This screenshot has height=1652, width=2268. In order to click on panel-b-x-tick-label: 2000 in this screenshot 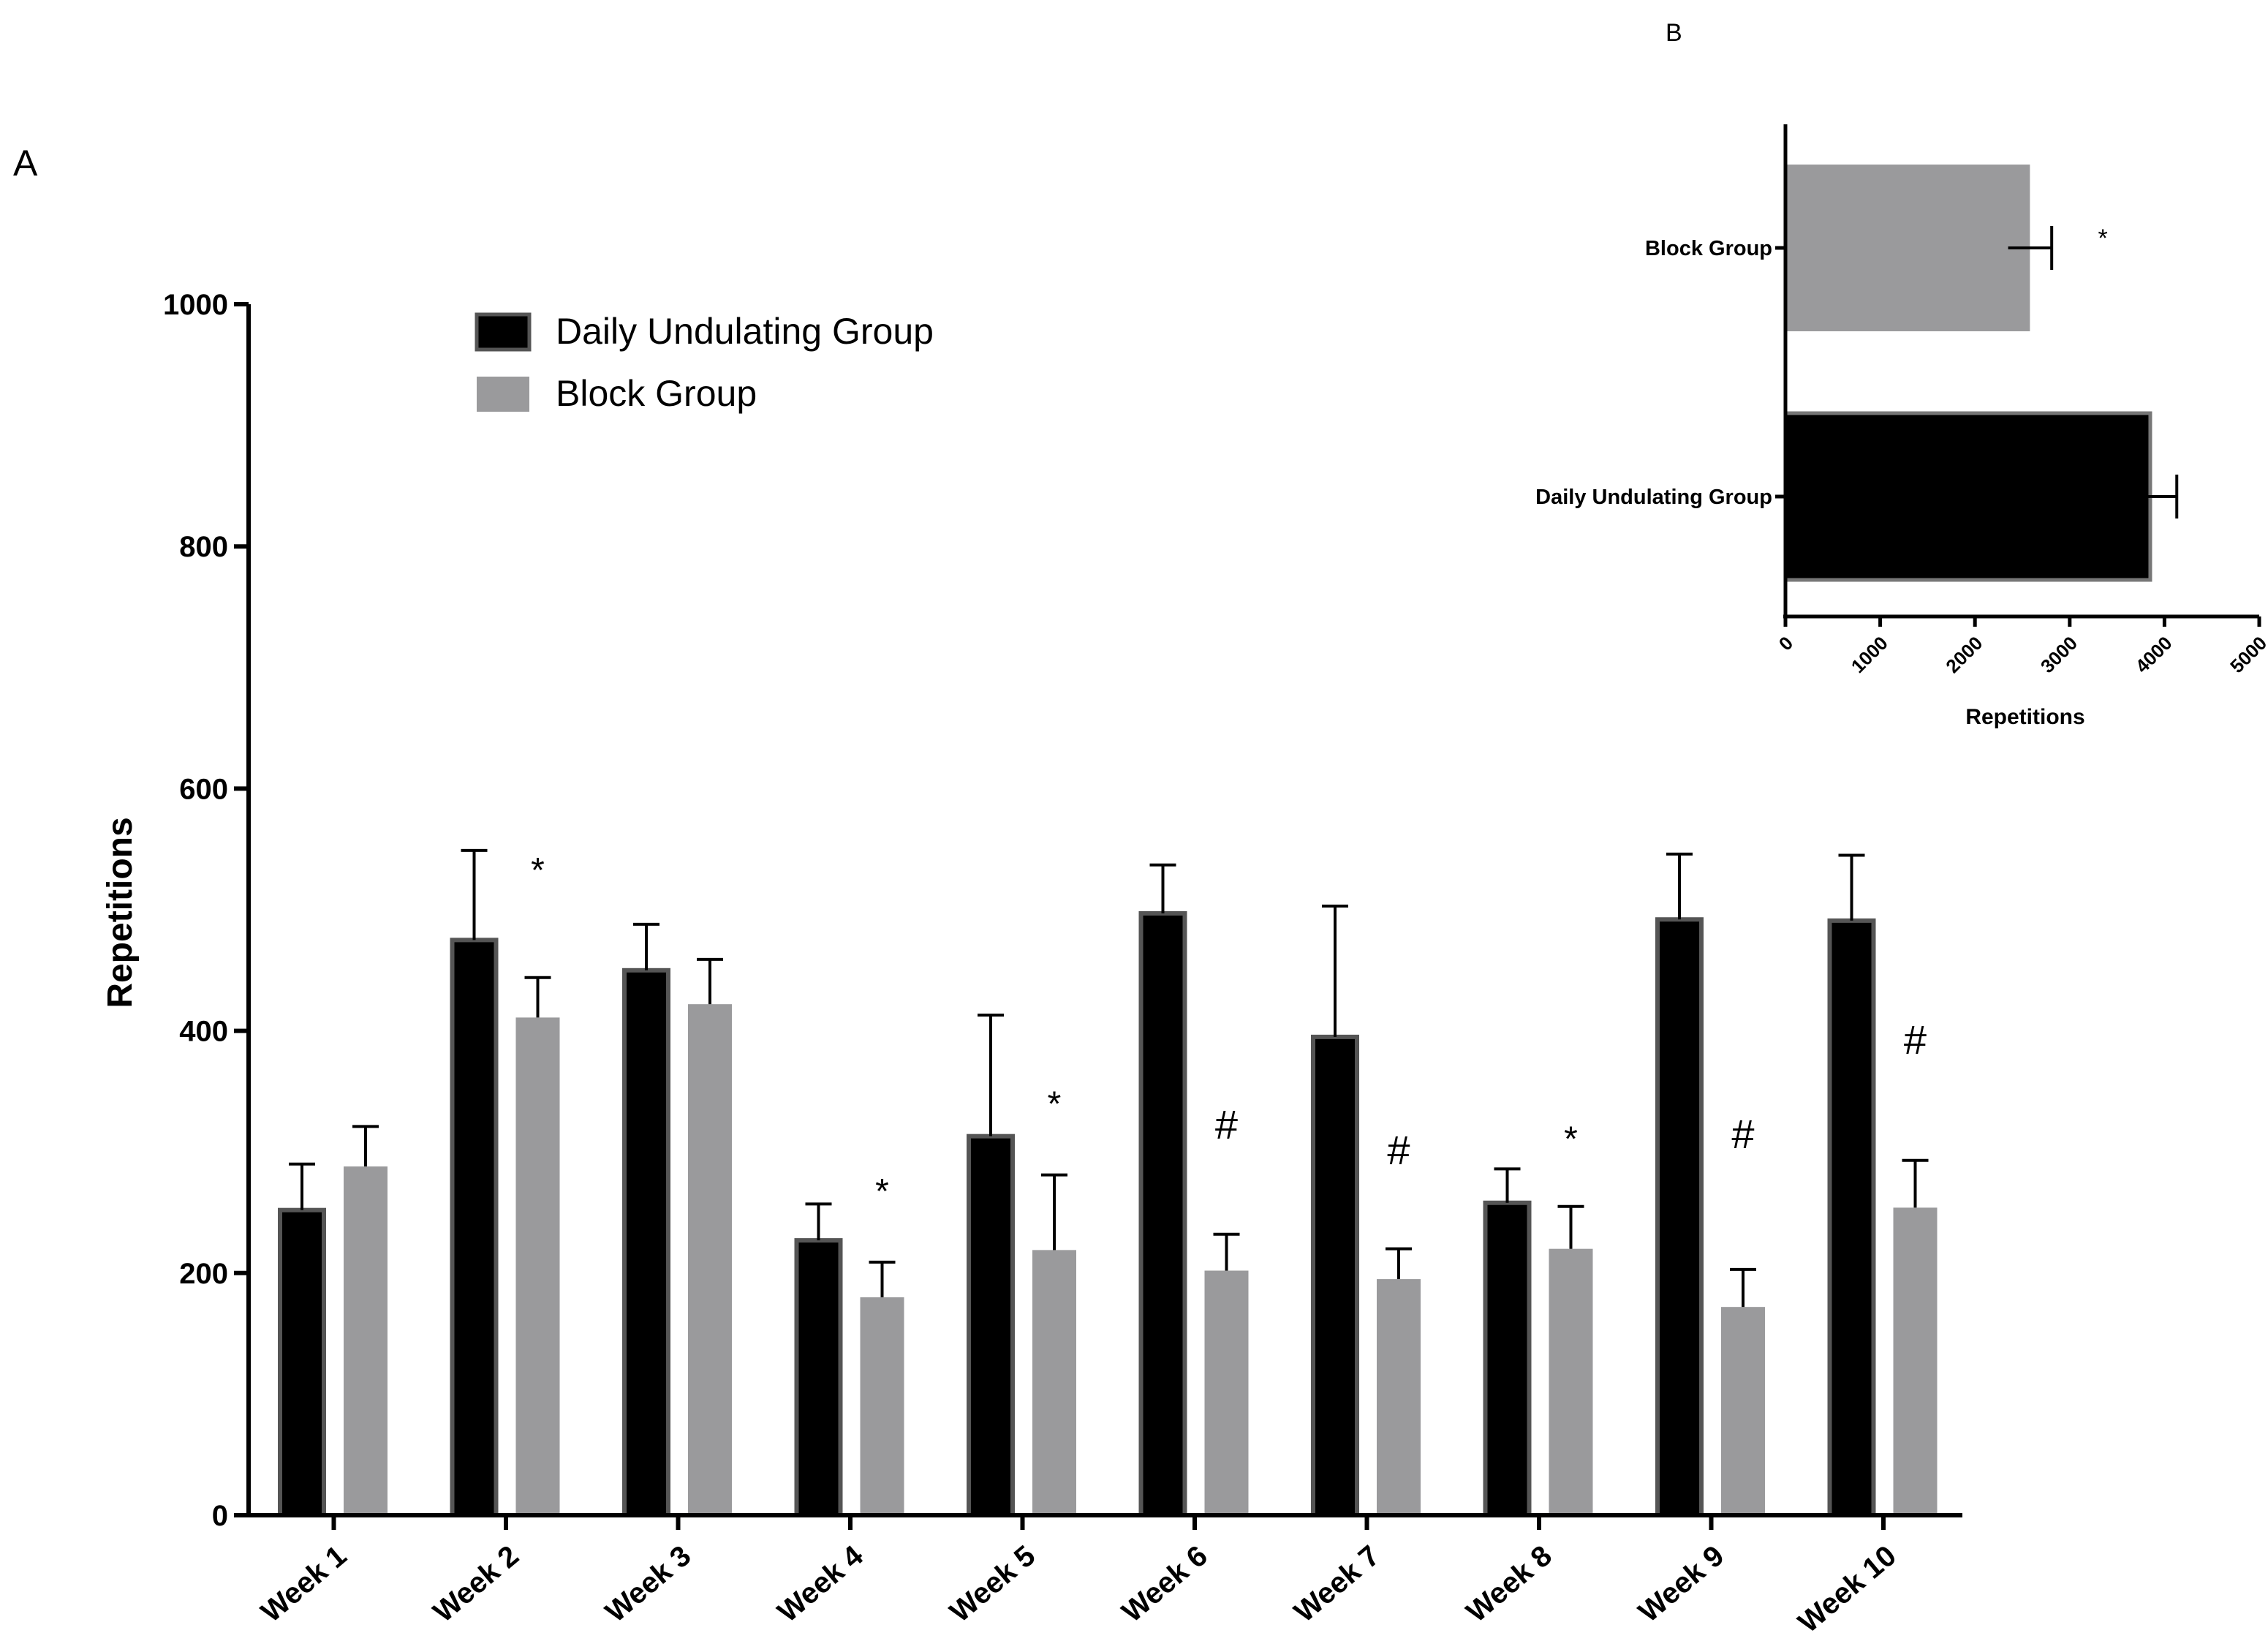, I will do `click(1964, 654)`.